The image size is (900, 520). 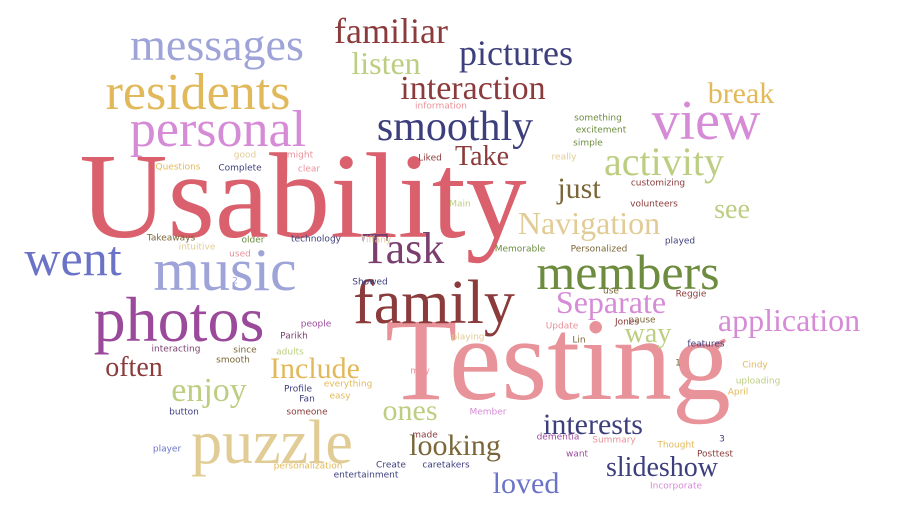 What do you see at coordinates (340, 396) in the screenshot?
I see `word-easy: easy` at bounding box center [340, 396].